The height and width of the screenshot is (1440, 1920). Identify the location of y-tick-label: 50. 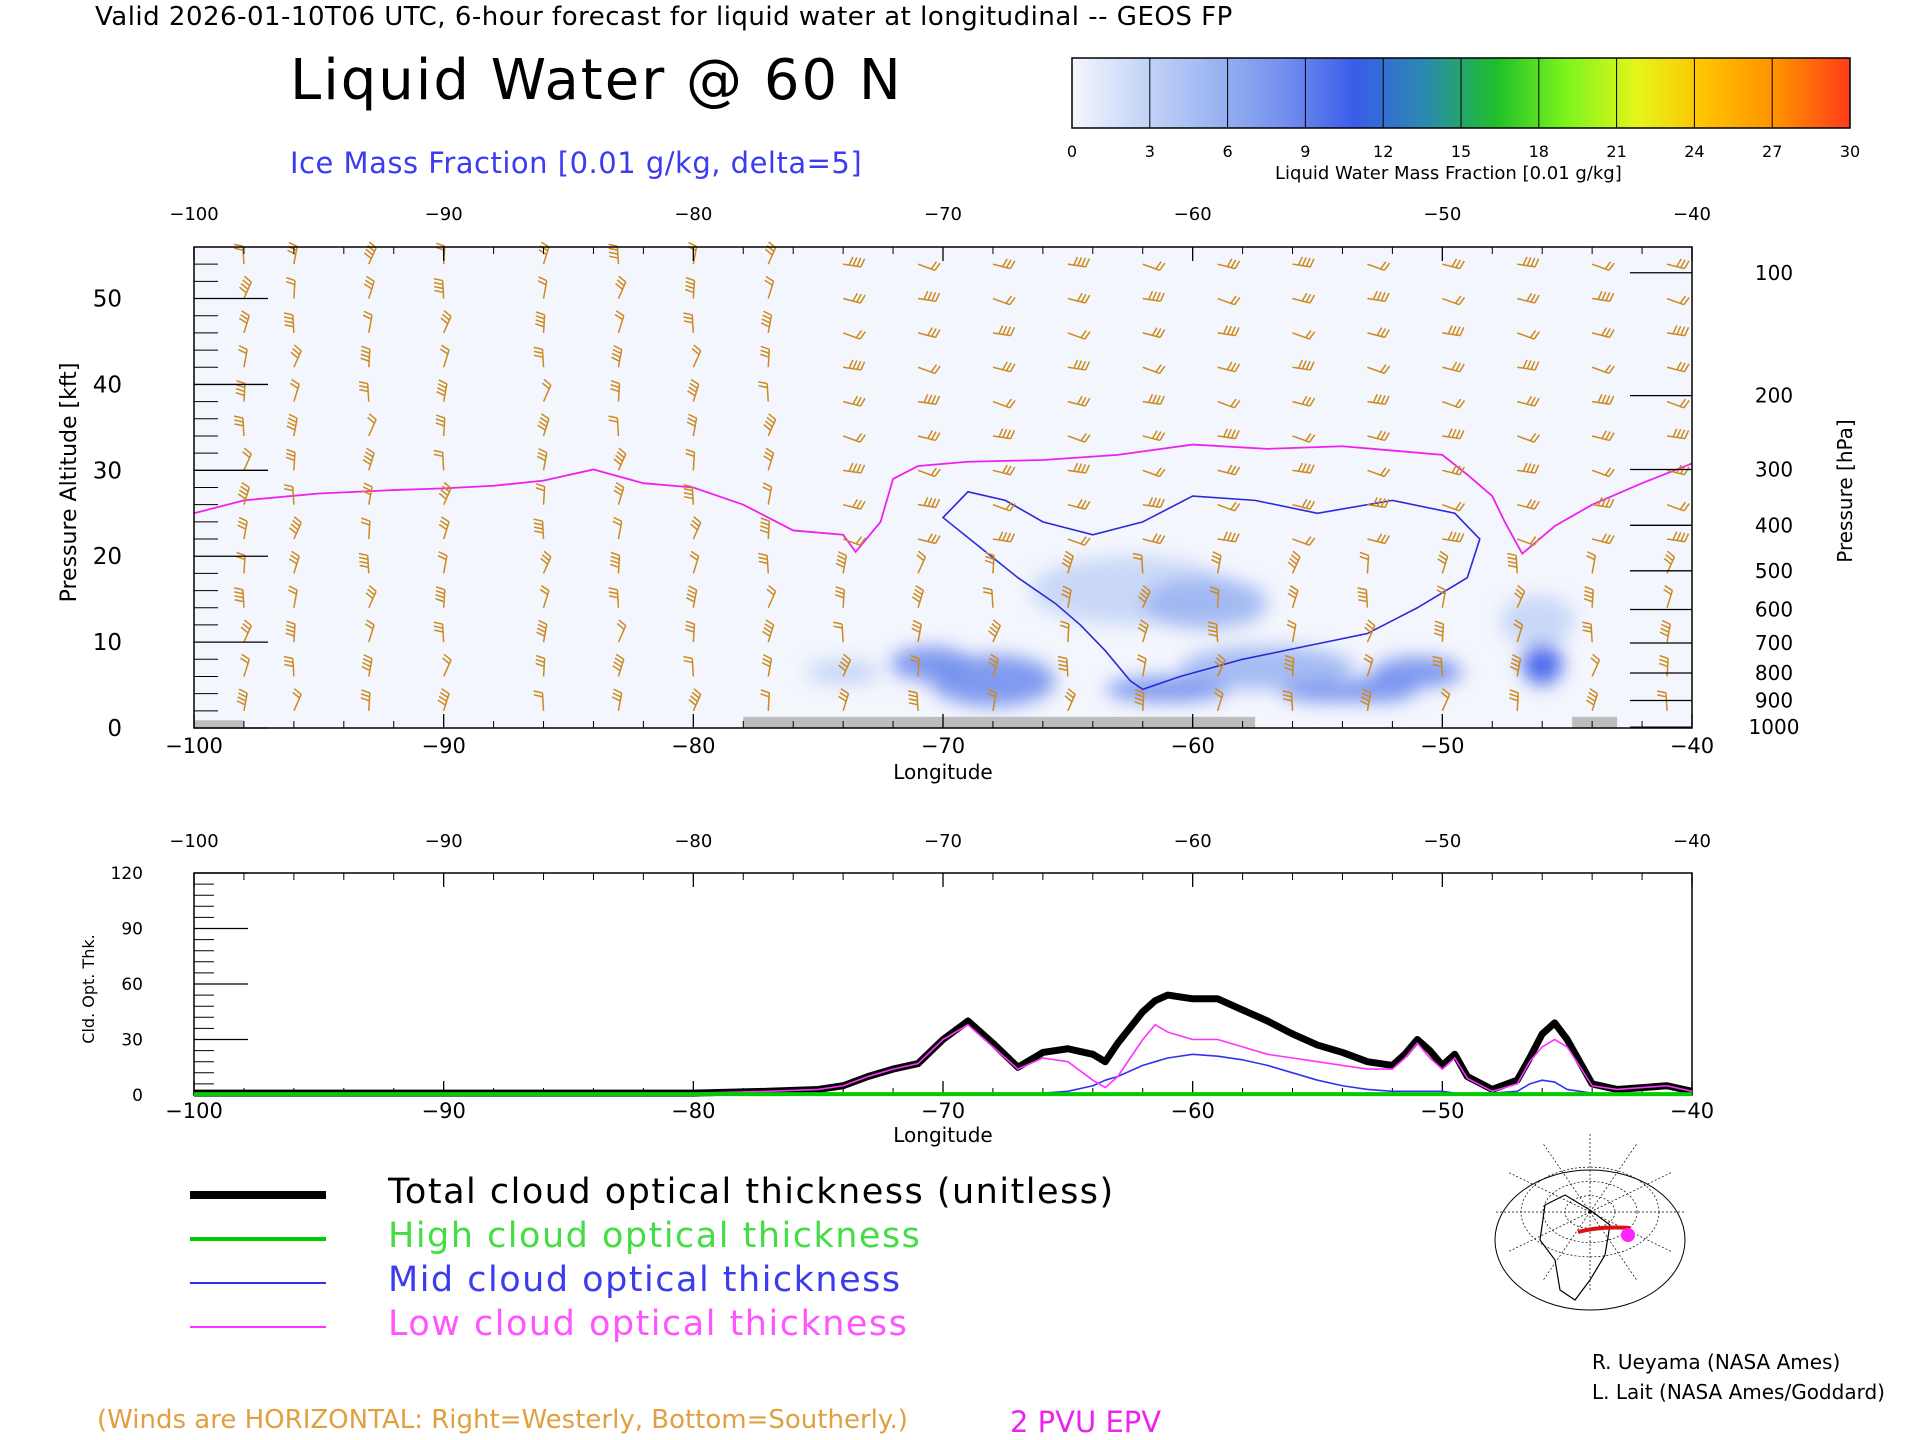
(107, 300).